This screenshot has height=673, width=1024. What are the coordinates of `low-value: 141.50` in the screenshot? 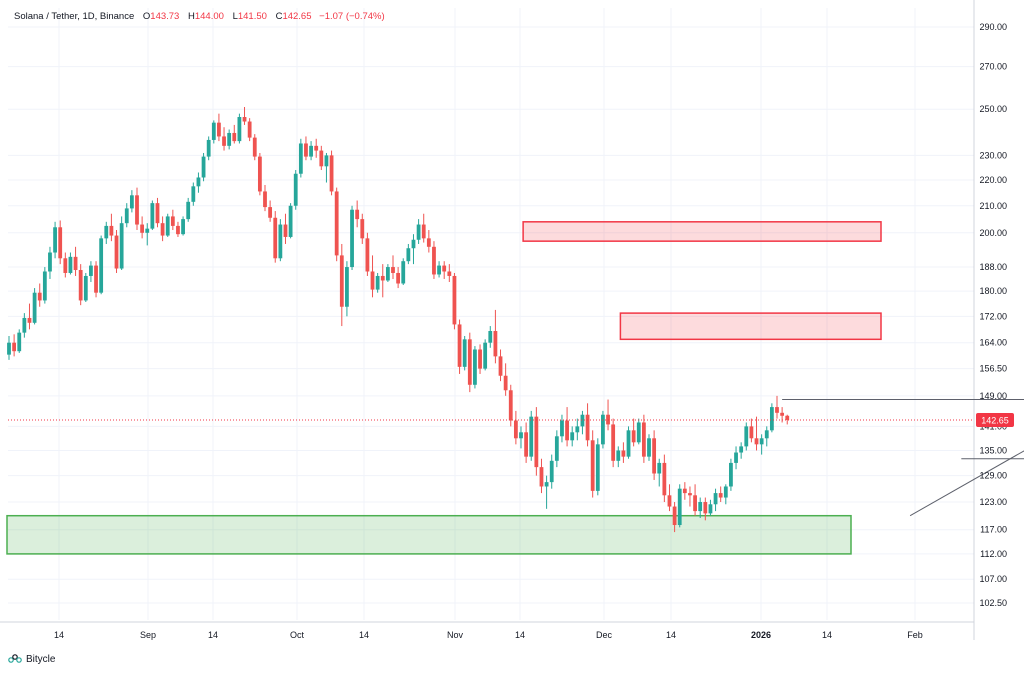 It's located at (252, 16).